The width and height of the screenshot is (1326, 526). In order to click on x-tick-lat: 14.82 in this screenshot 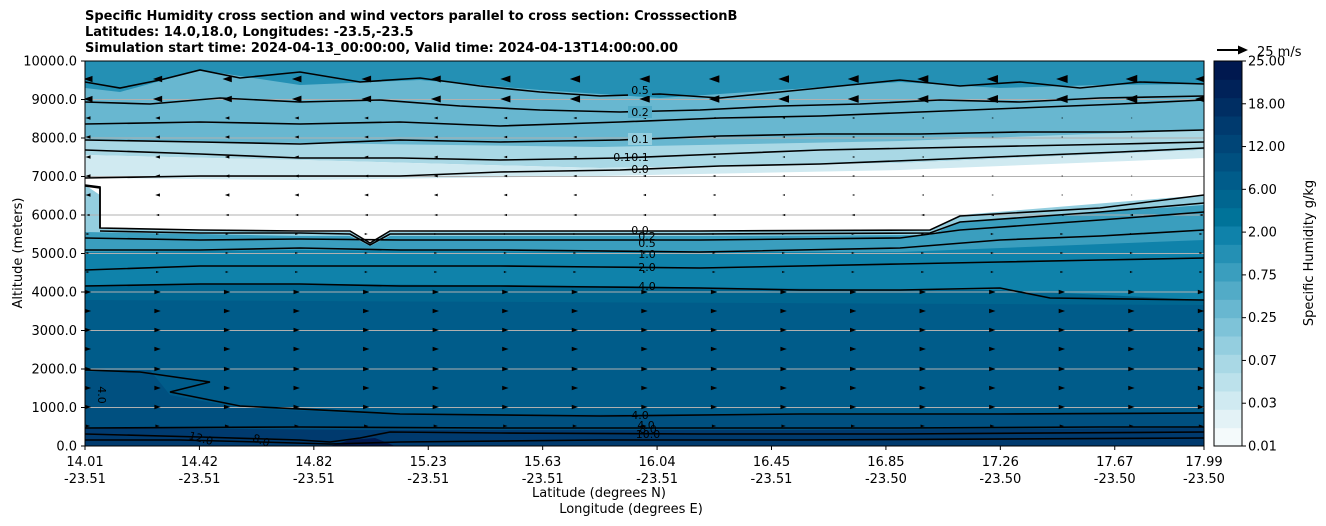, I will do `click(313, 462)`.